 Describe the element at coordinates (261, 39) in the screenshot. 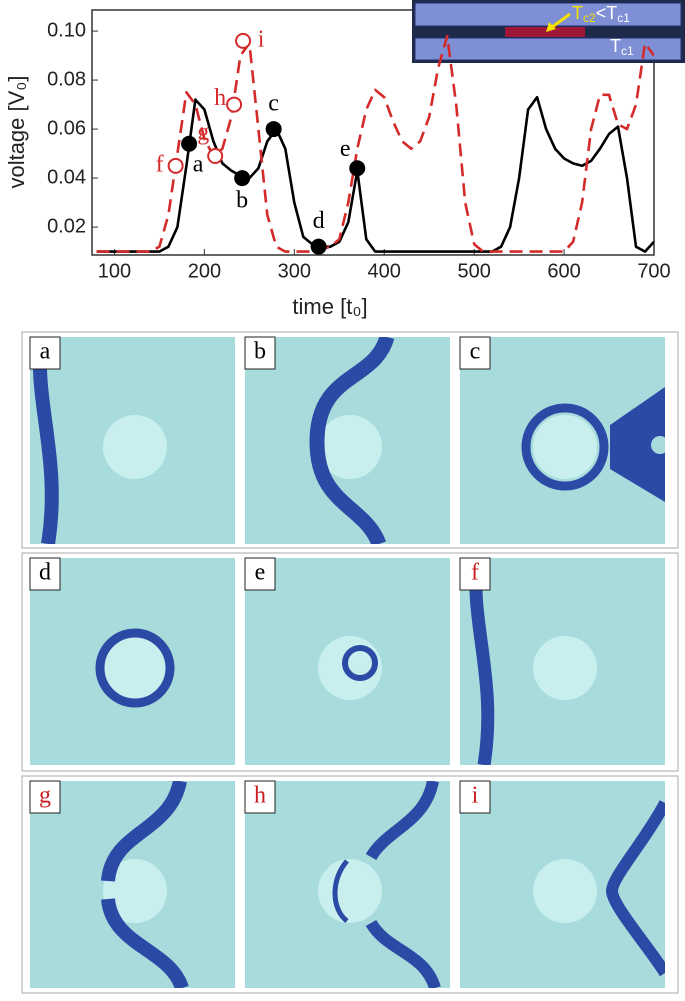

I see `point-label: i` at that location.